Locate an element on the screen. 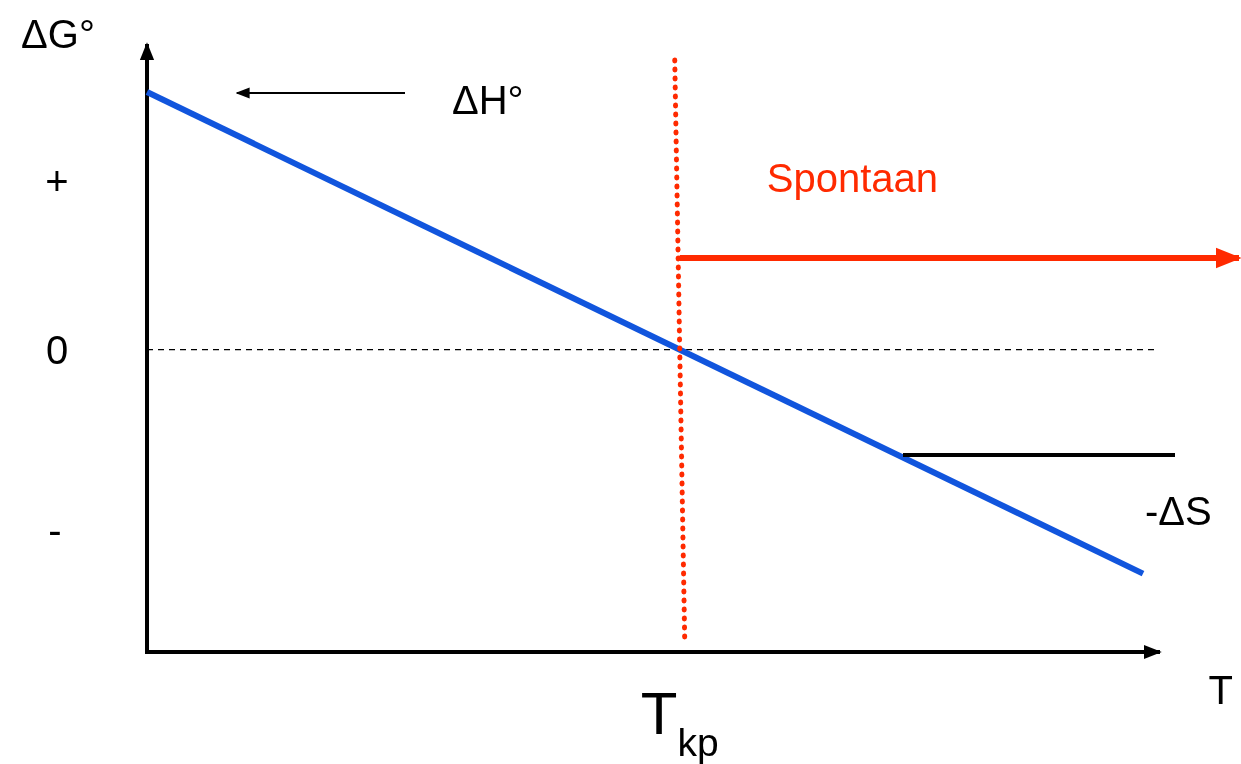 The image size is (1241, 764). x-axis-title: T is located at coordinates (1220, 690).